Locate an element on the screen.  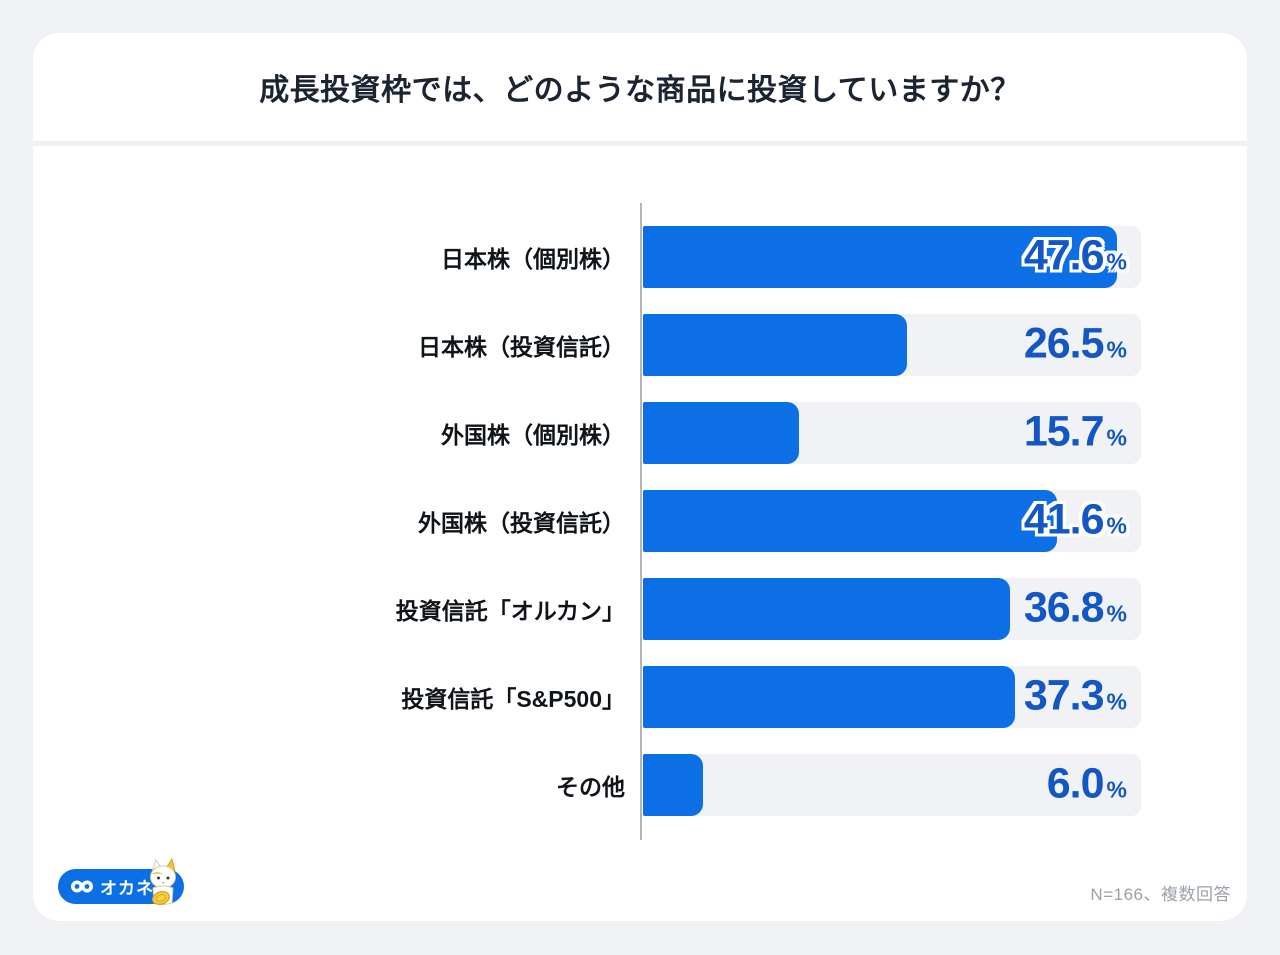
okaneko-logo: オカネコ is located at coordinates (121, 881).